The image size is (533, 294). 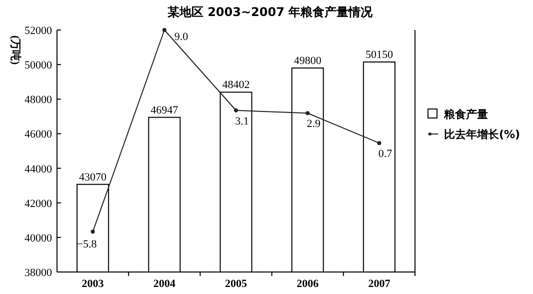 I want to click on x-tick-label: 2004, so click(x=164, y=284).